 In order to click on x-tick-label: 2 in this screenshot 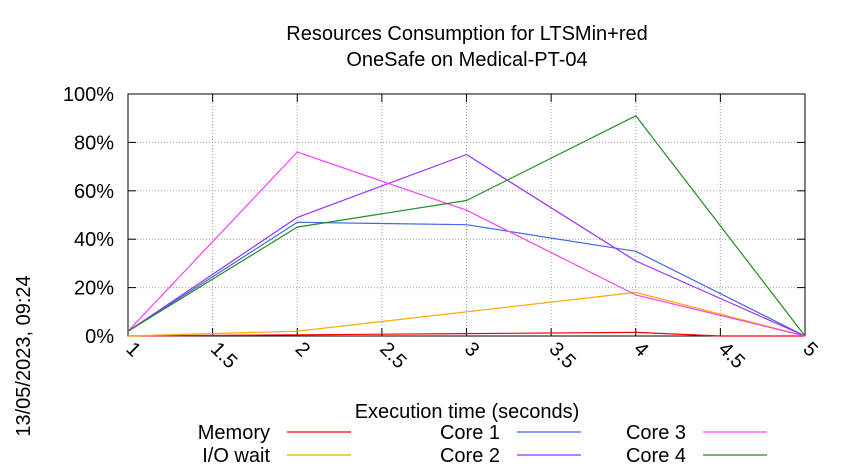, I will do `click(302, 349)`.